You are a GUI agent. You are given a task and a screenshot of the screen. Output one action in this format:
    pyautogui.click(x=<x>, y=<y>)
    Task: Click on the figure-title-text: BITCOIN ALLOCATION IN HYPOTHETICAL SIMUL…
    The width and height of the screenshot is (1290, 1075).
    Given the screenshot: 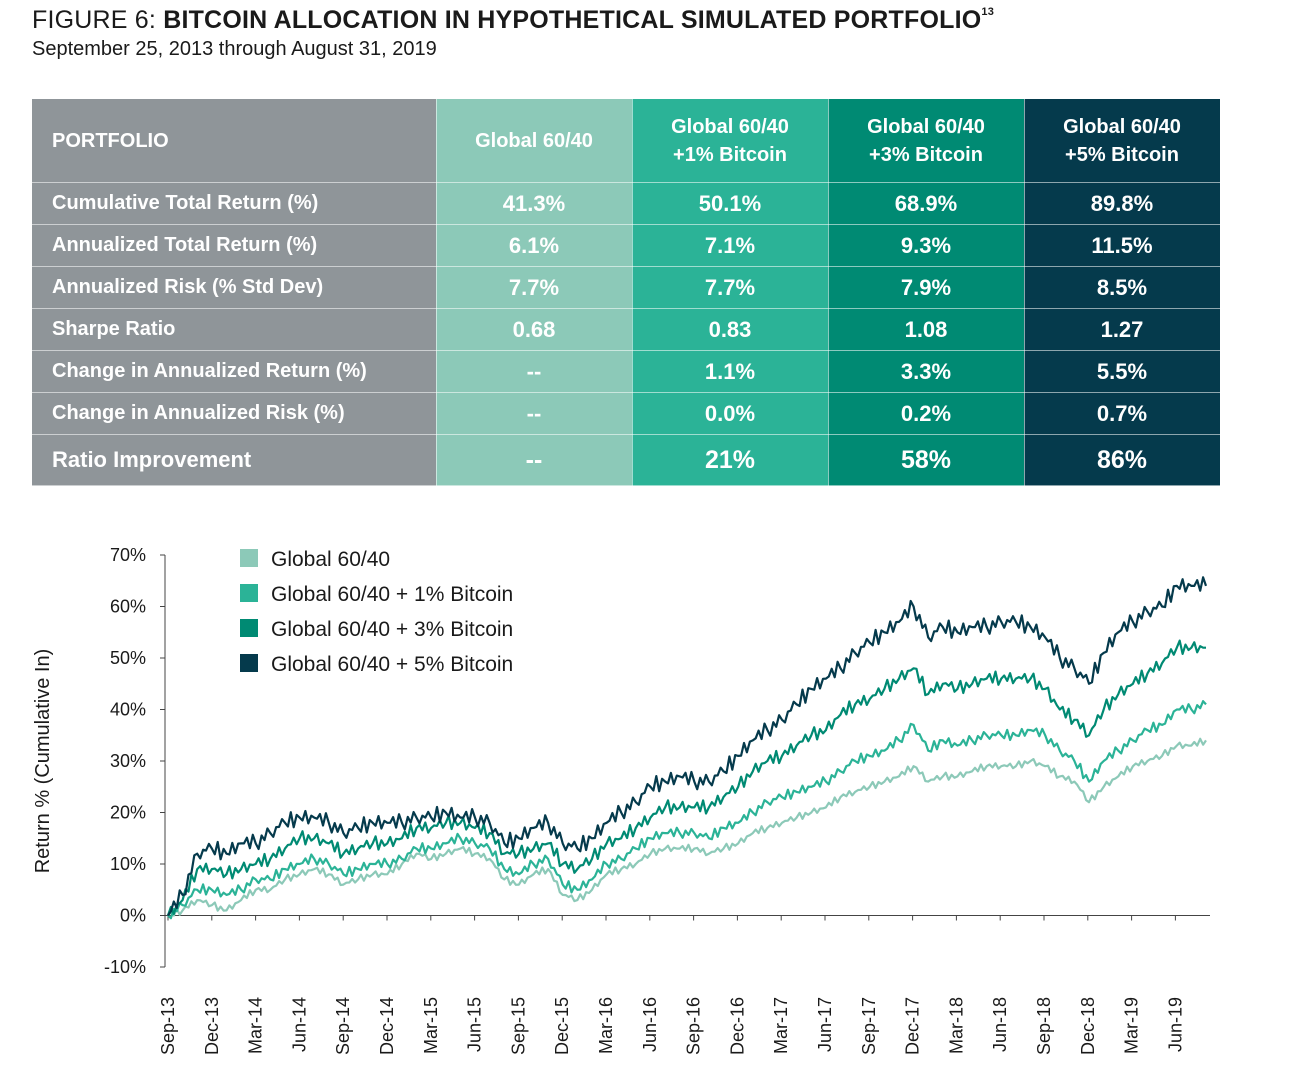 What is the action you would take?
    pyautogui.click(x=572, y=20)
    